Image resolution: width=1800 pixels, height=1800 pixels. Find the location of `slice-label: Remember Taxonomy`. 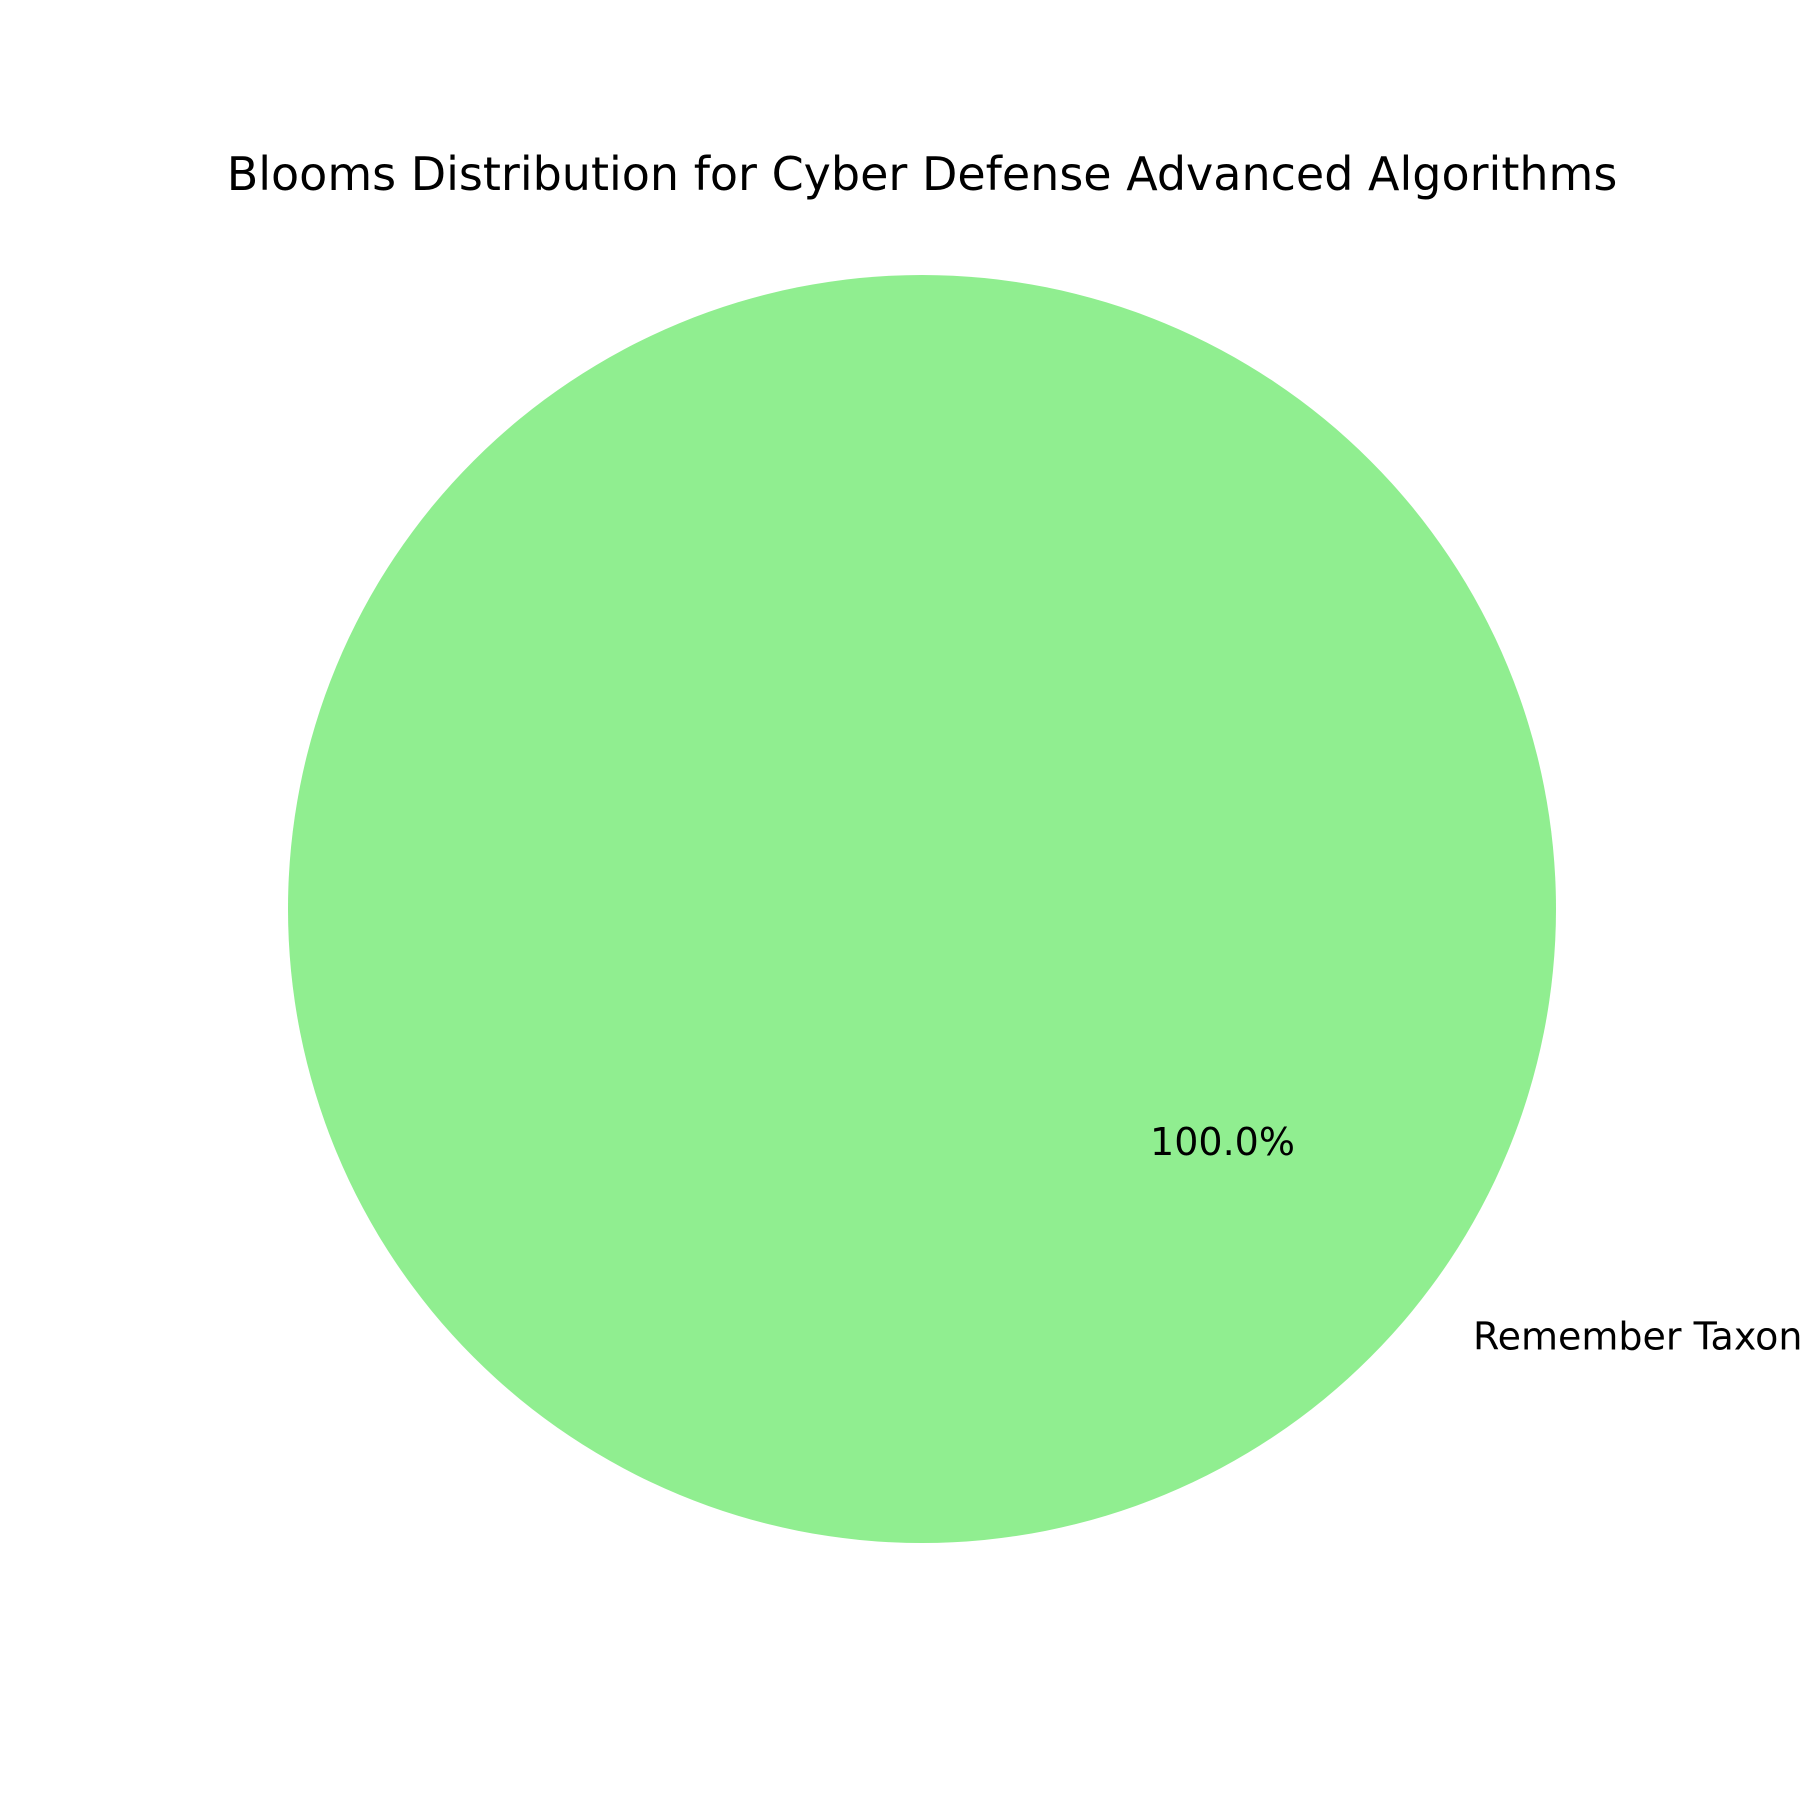

slice-label: Remember Taxonomy is located at coordinates (1636, 1337).